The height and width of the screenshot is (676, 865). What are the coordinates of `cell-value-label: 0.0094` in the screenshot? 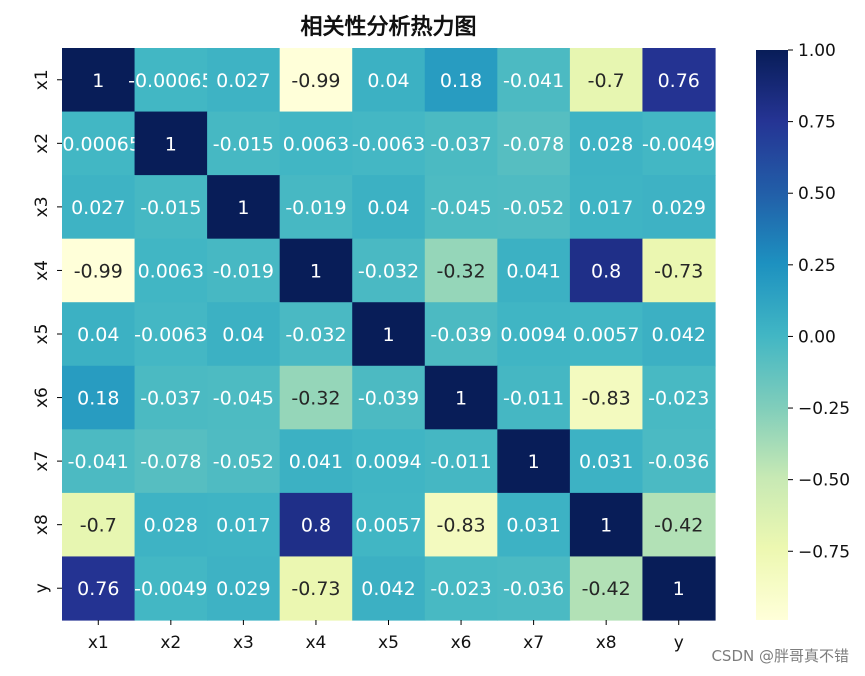 It's located at (388, 462).